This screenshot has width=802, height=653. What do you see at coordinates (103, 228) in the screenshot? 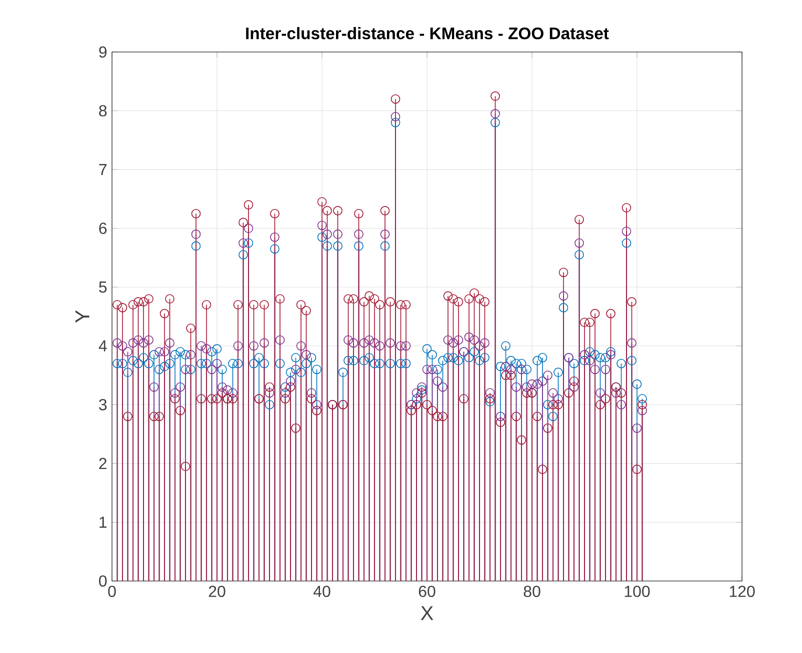
I see `y-tick-label: 6` at bounding box center [103, 228].